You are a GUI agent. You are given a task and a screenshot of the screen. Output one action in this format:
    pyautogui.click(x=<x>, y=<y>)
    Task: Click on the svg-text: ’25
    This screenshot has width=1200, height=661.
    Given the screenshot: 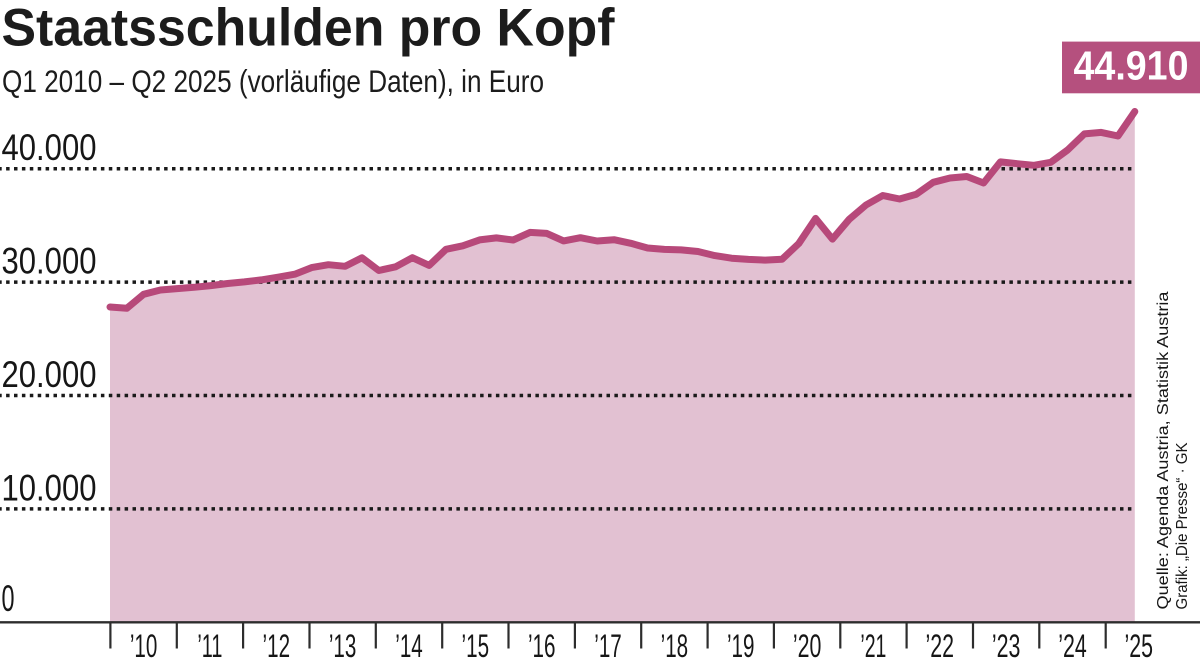 What is the action you would take?
    pyautogui.click(x=1139, y=644)
    